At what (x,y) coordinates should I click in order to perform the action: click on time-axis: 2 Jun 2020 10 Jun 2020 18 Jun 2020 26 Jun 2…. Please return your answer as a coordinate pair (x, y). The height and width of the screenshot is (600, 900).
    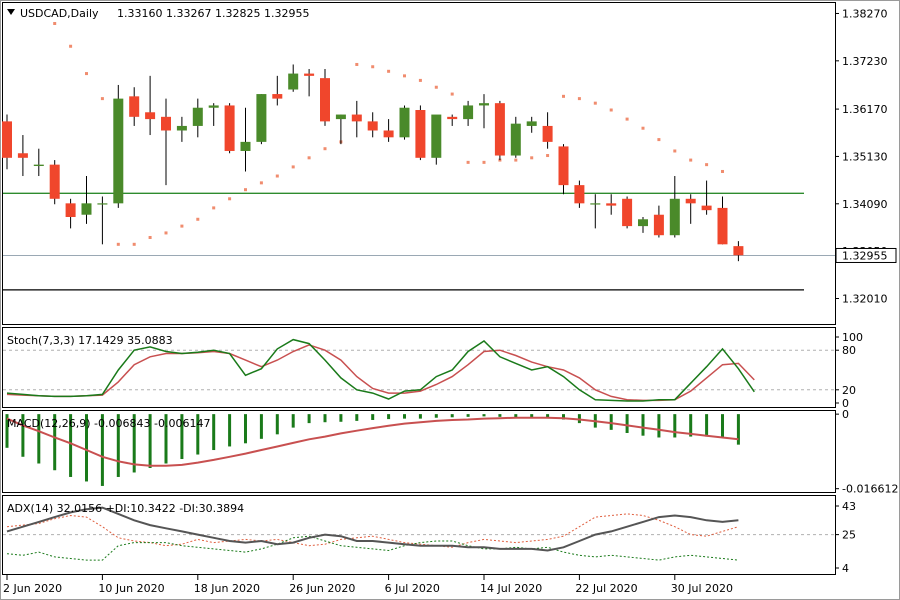
    Looking at the image, I should click on (368, 585).